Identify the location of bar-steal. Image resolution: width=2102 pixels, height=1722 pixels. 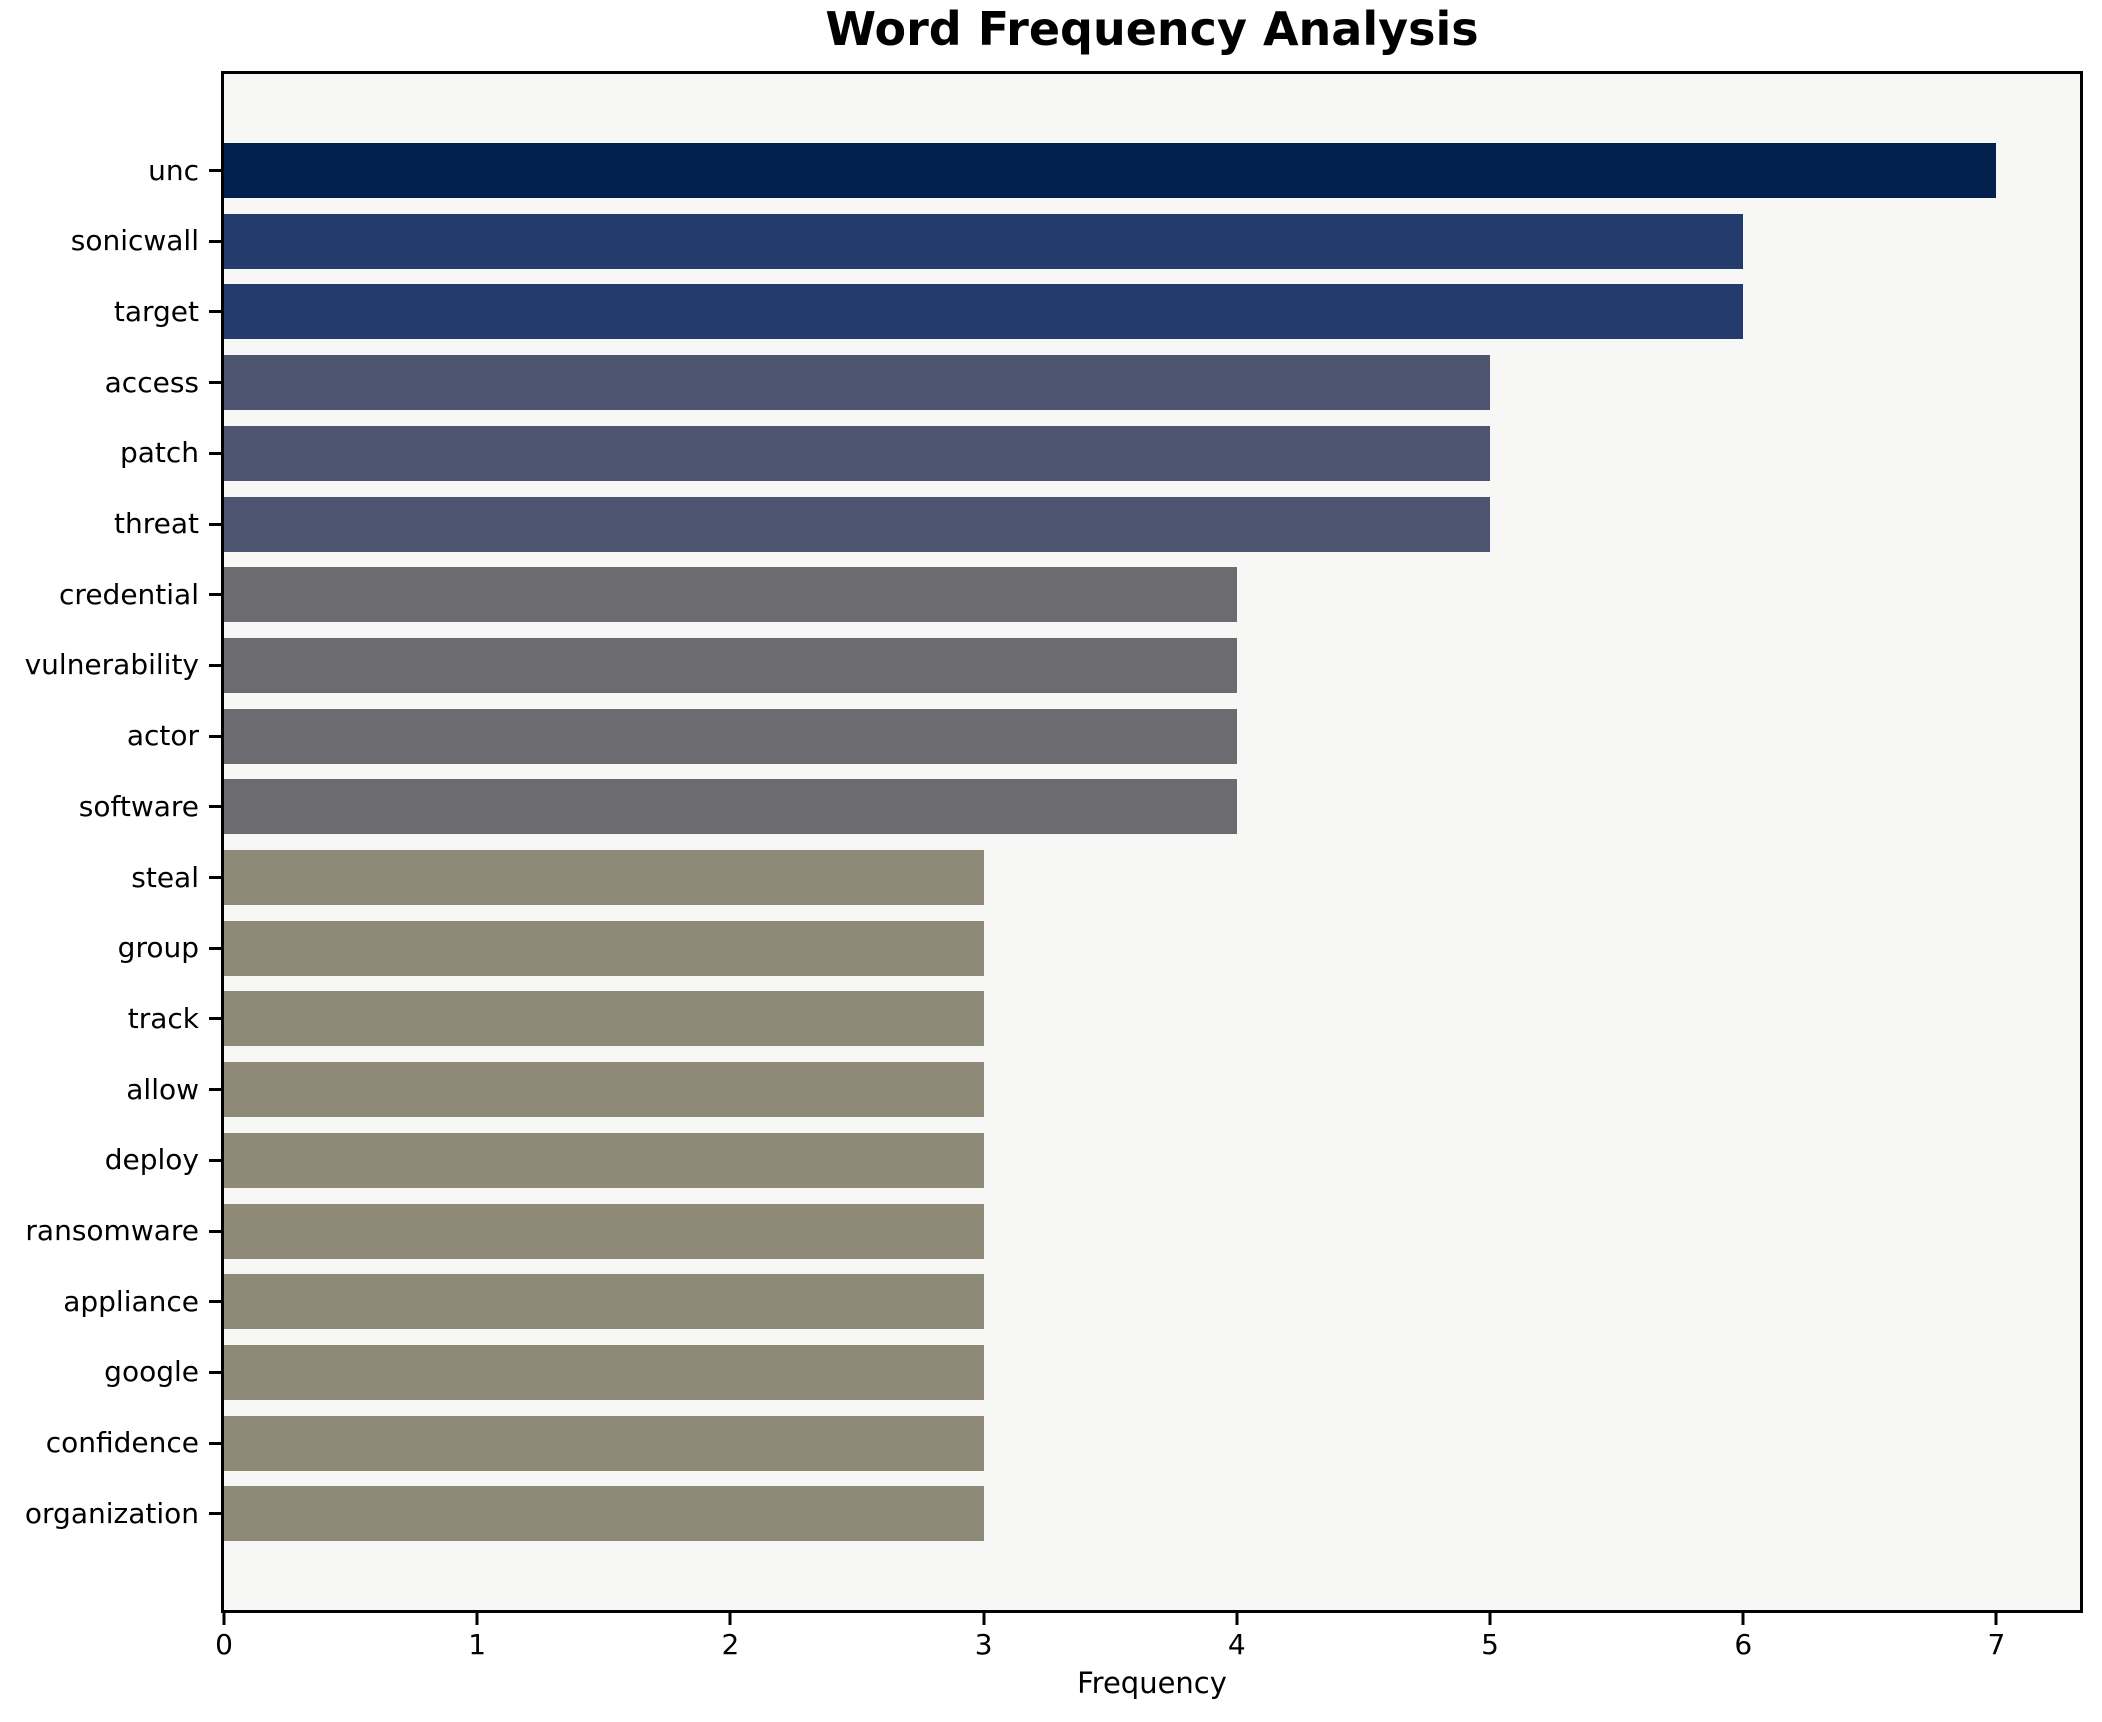
(604, 877).